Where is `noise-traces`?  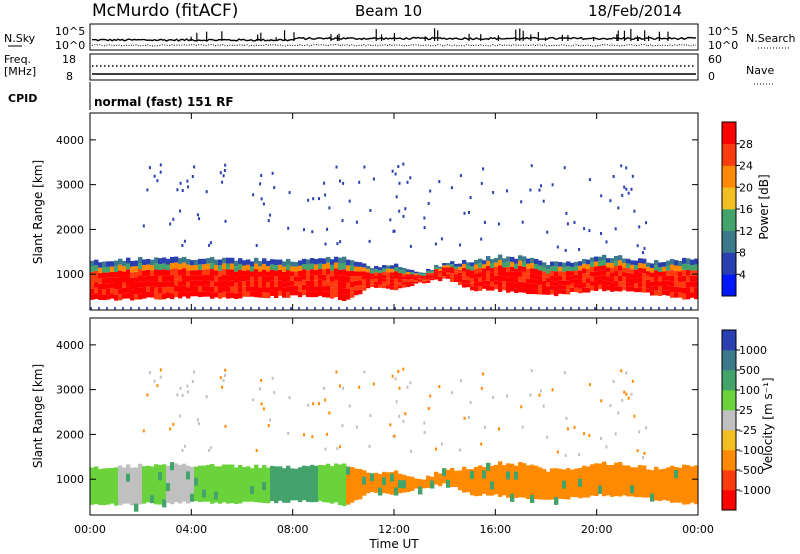 noise-traces is located at coordinates (394, 37).